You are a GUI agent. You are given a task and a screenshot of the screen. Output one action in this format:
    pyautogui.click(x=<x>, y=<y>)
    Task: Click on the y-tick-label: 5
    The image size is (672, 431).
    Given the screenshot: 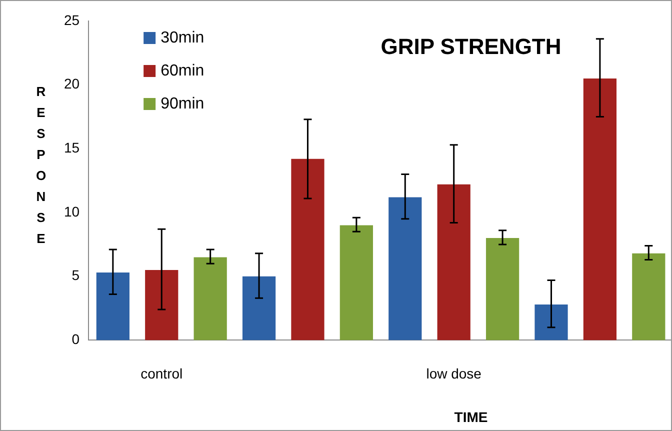 What is the action you would take?
    pyautogui.click(x=76, y=275)
    